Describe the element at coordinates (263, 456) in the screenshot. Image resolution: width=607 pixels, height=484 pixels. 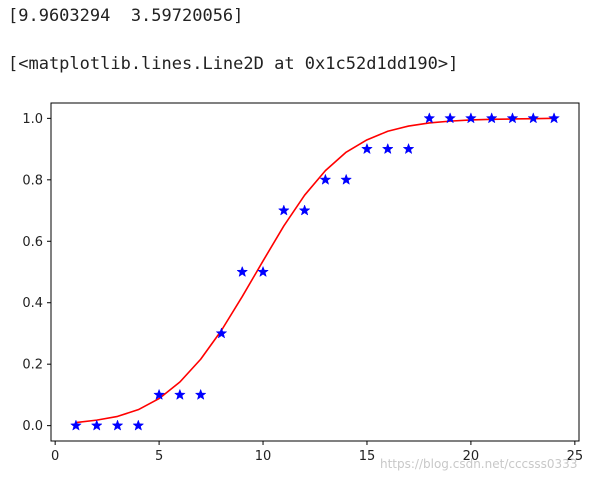
I see `x-tick-label: 10` at that location.